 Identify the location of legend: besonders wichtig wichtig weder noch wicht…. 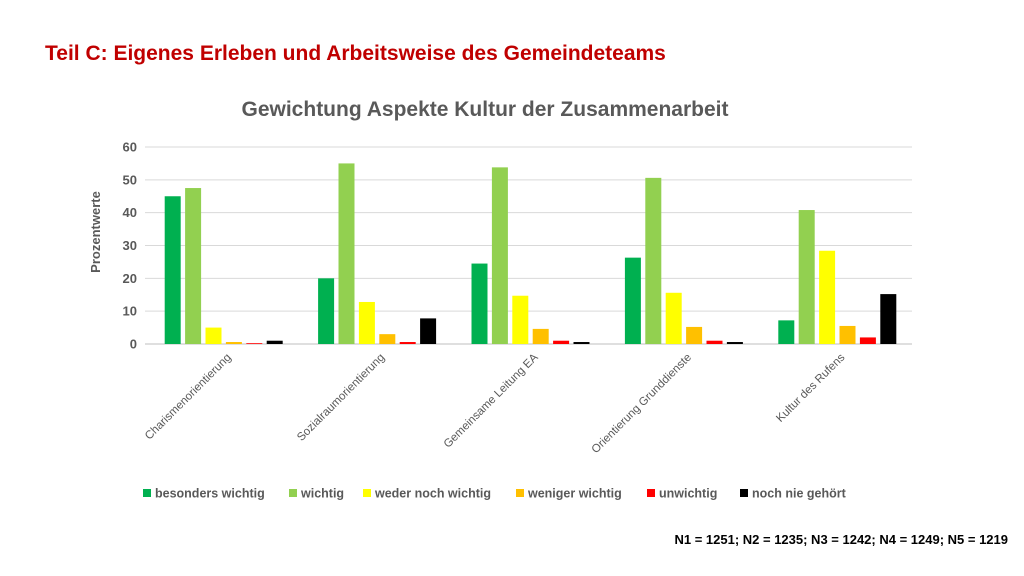
(495, 494).